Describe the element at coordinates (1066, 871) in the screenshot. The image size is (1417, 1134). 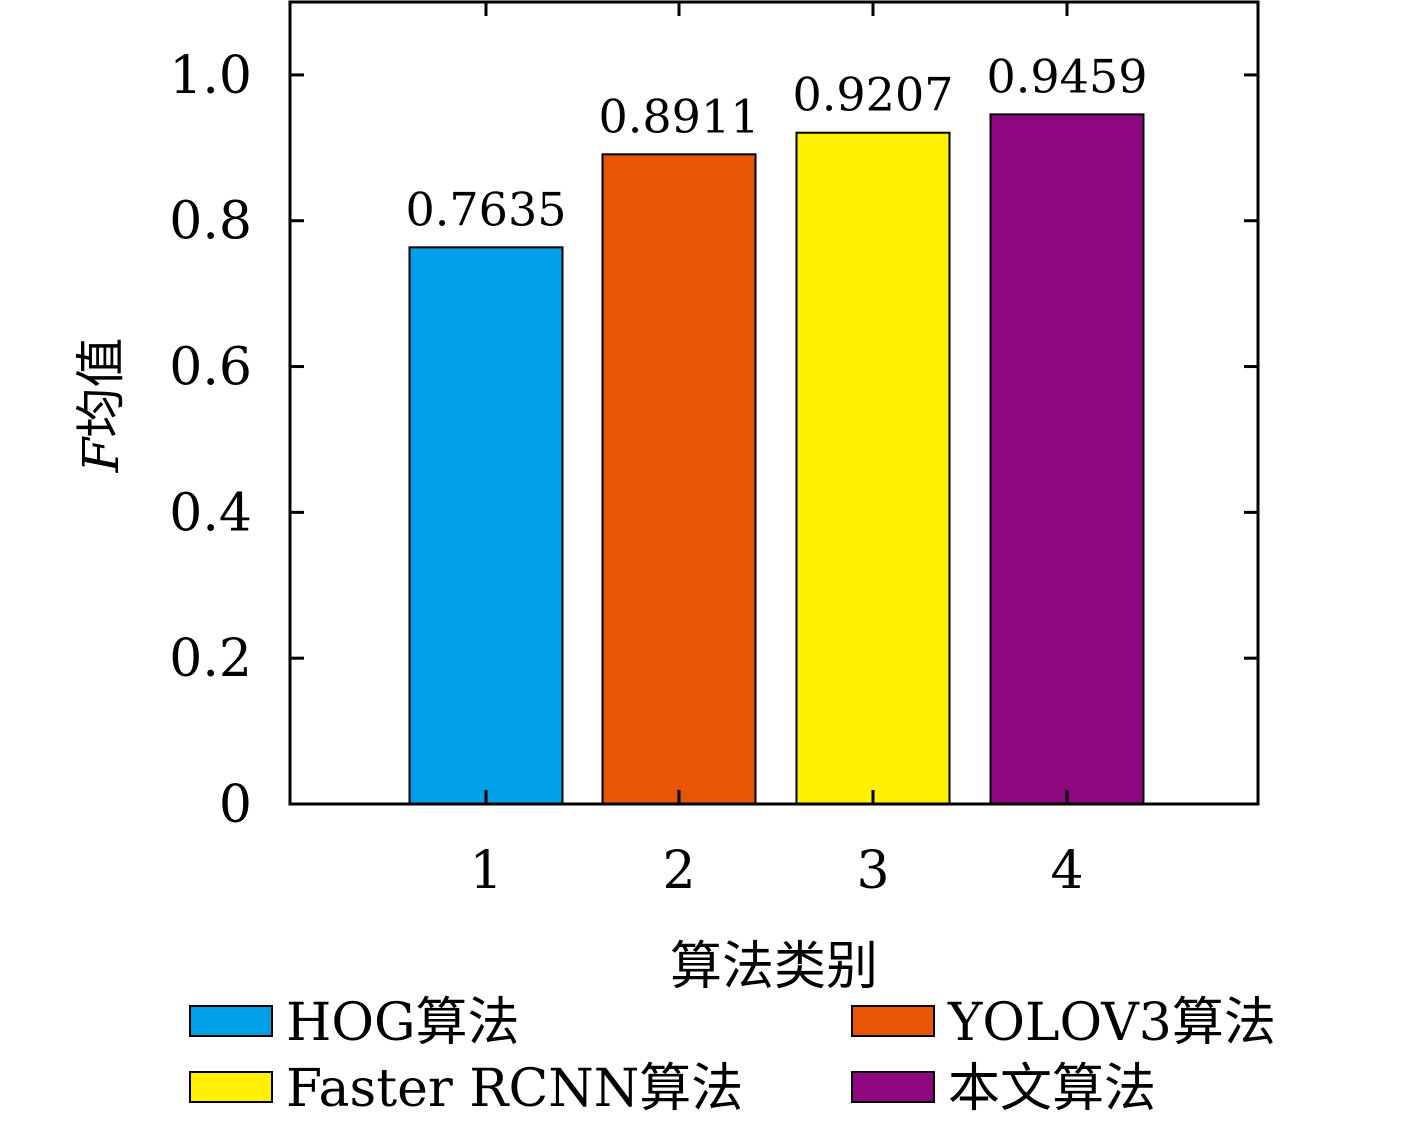
I see `x-tick-label-4: 4` at that location.